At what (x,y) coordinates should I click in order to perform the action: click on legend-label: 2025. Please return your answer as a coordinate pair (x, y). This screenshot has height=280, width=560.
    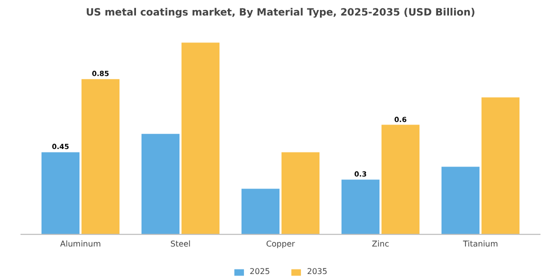
    Looking at the image, I should click on (260, 271).